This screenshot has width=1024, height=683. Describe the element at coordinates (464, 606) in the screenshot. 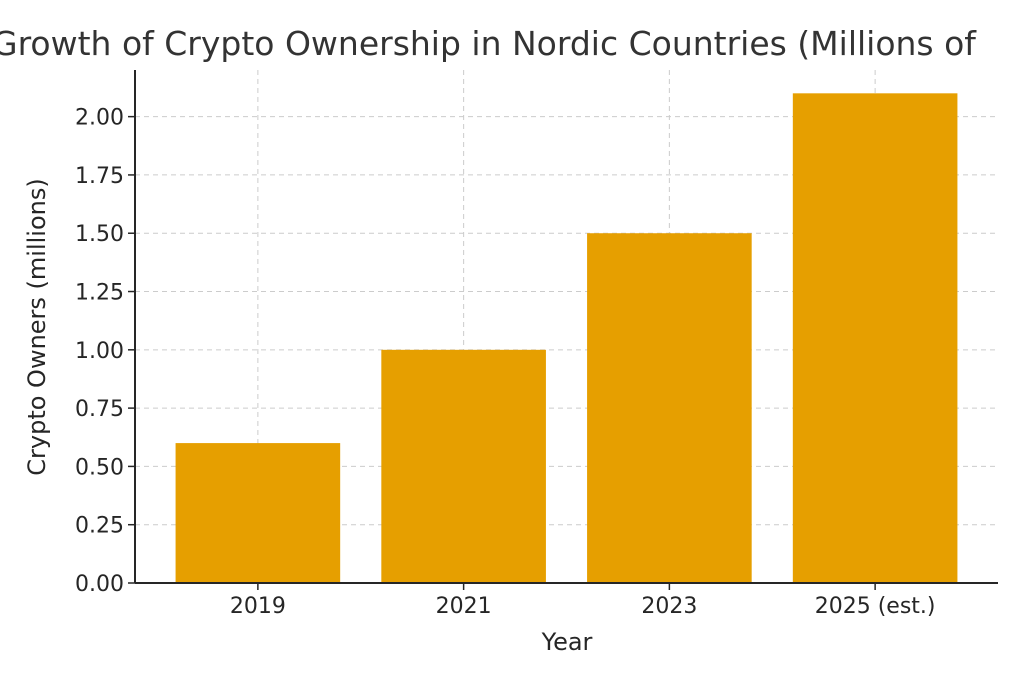

I see `x-tick-label: 2021` at that location.